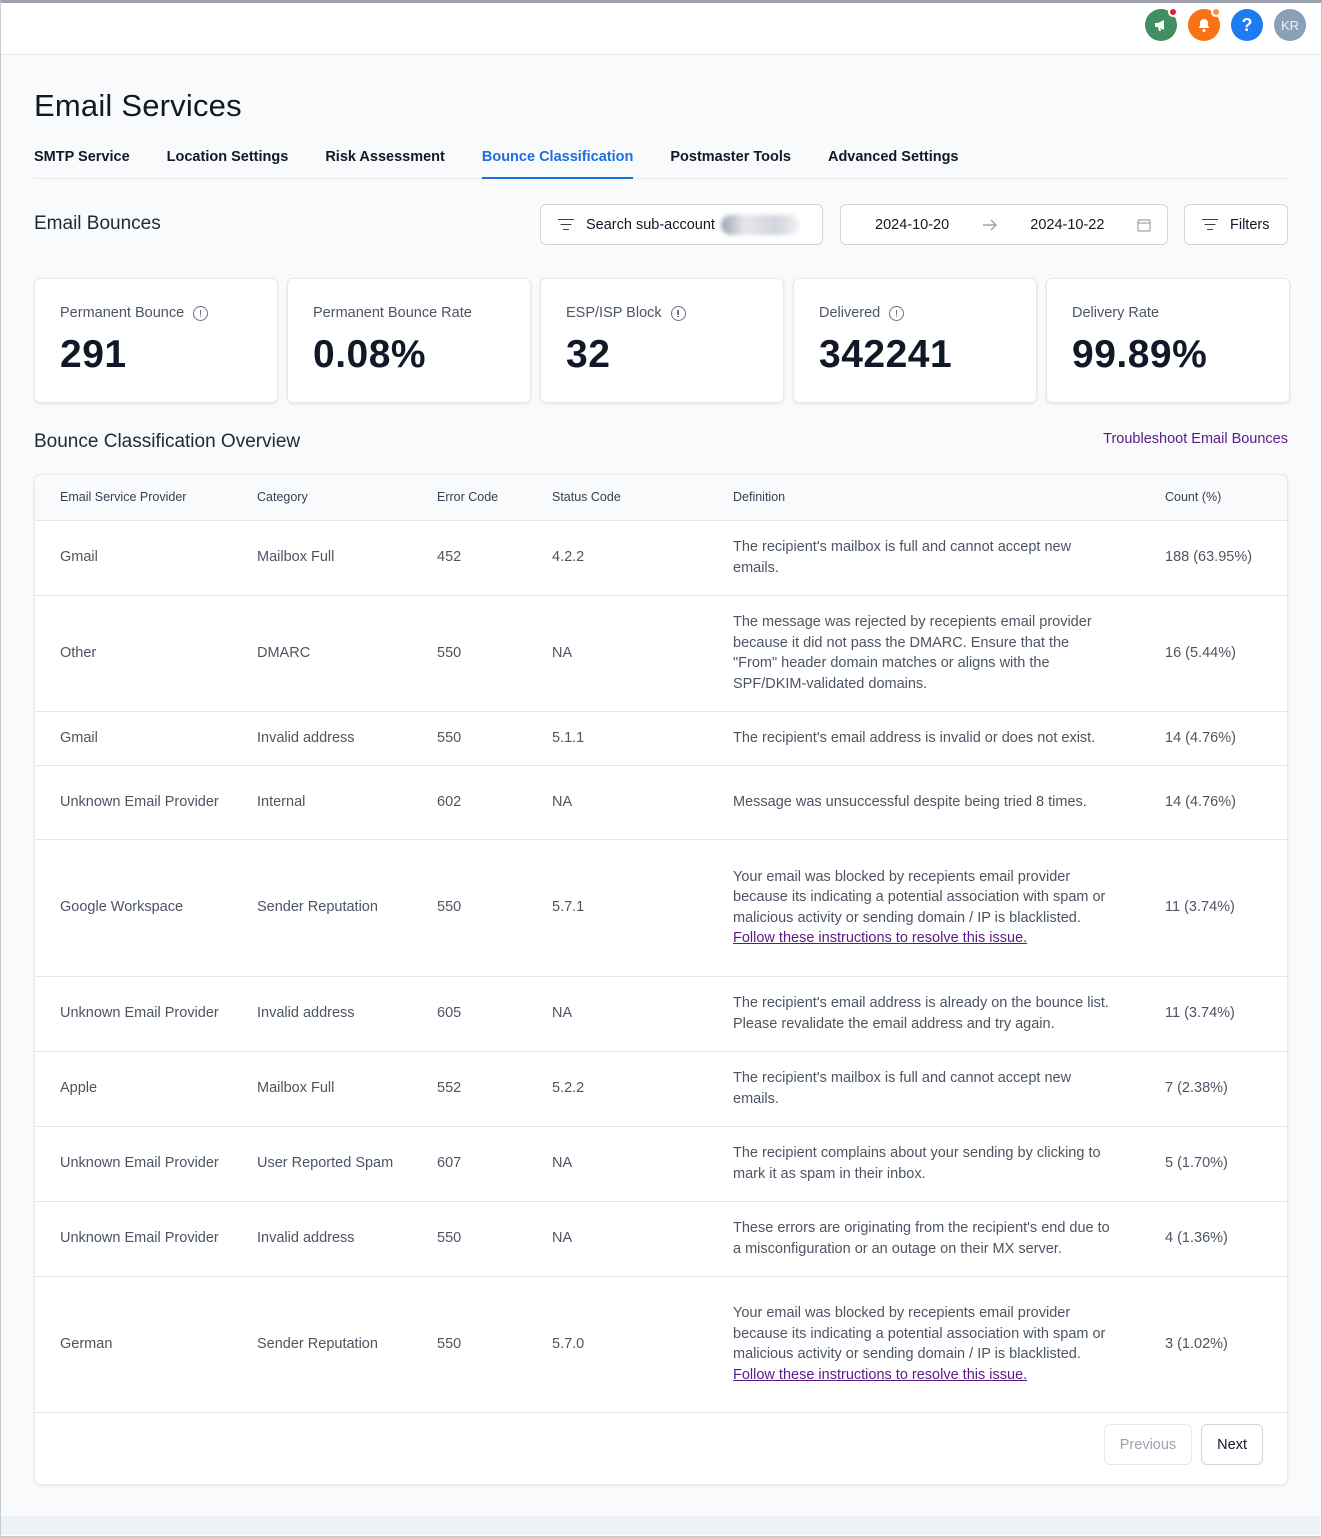 The width and height of the screenshot is (1322, 1537). Describe the element at coordinates (1195, 439) in the screenshot. I see `troubleshoot-link: Troubleshoot Email Bounces` at that location.